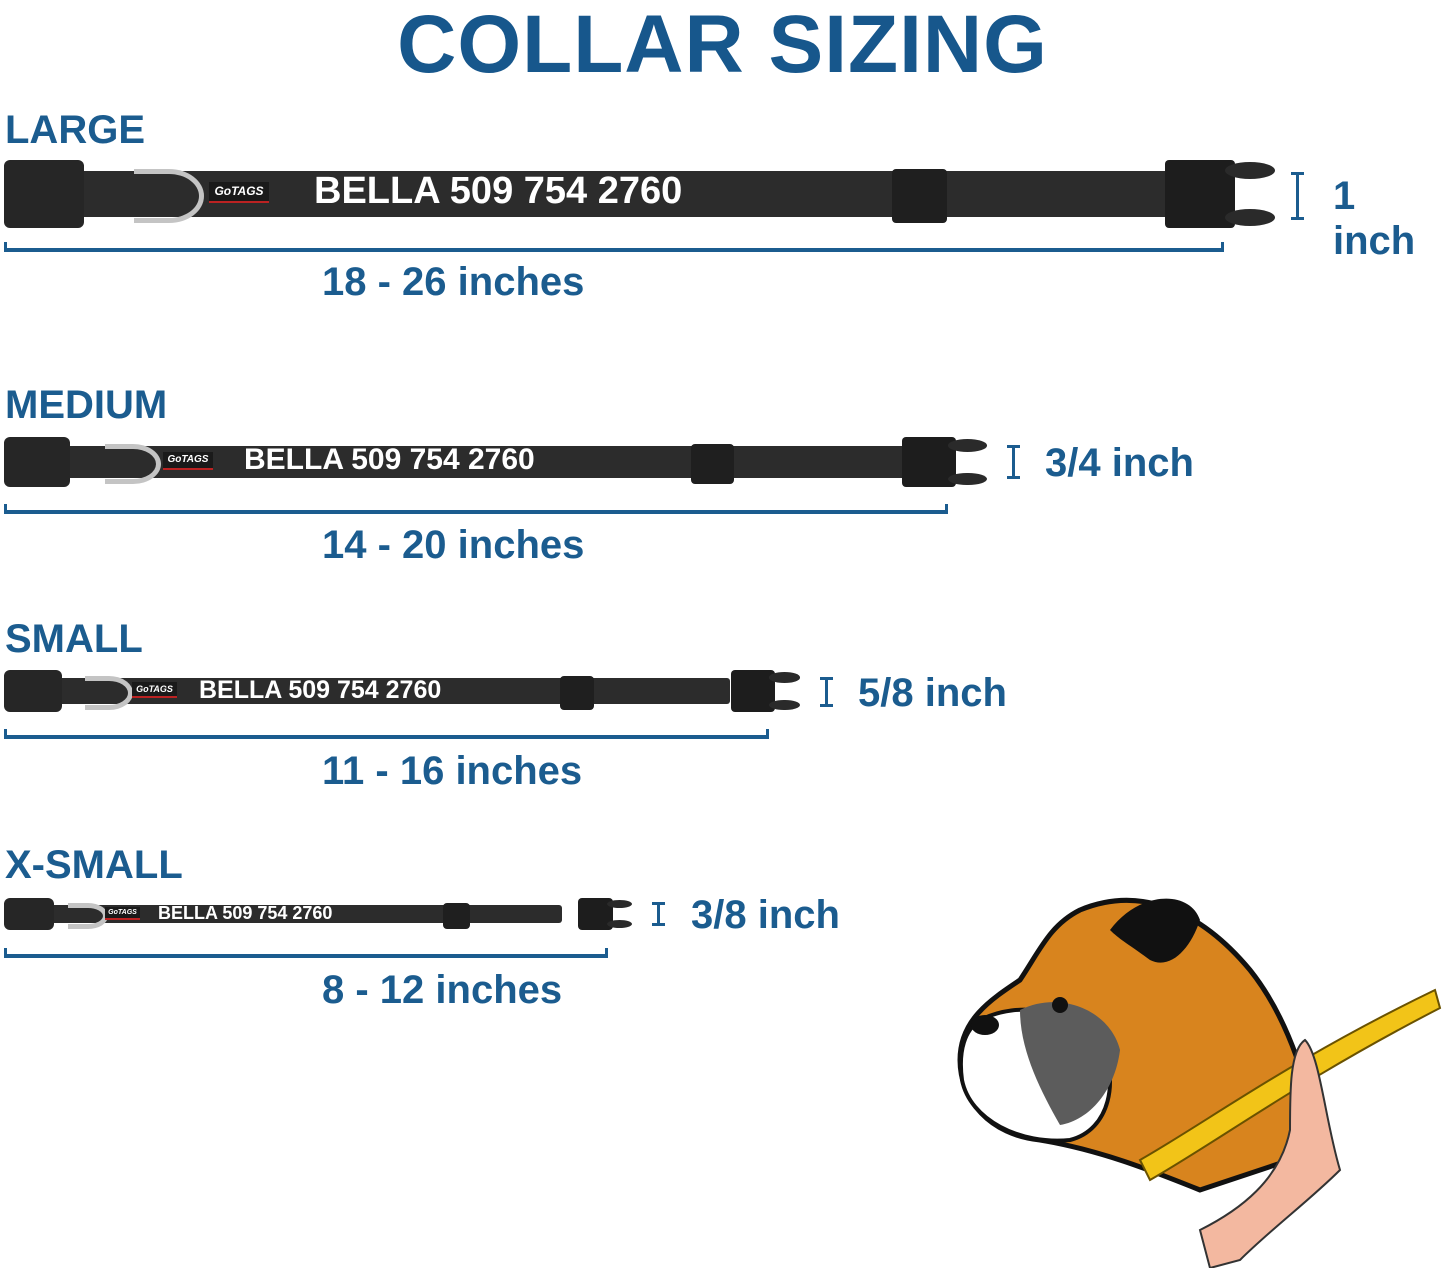 This screenshot has width=1445, height=1268. Describe the element at coordinates (453, 282) in the screenshot. I see `length-range-label: 18 - 26 inches` at that location.